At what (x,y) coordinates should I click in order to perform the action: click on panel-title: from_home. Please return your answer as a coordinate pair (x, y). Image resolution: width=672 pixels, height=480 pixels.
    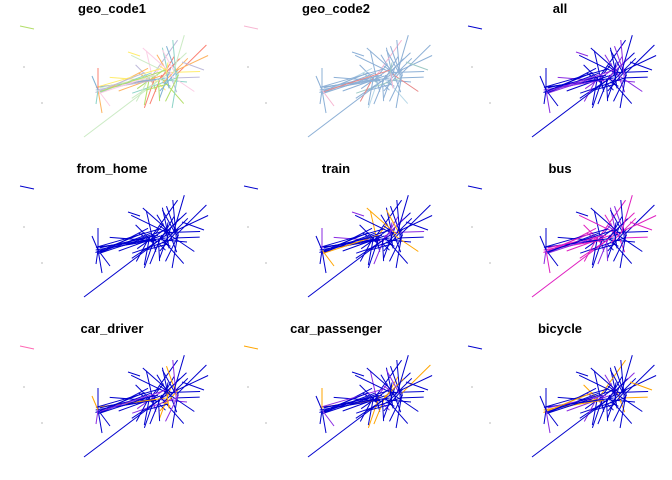
    Looking at the image, I should click on (112, 168).